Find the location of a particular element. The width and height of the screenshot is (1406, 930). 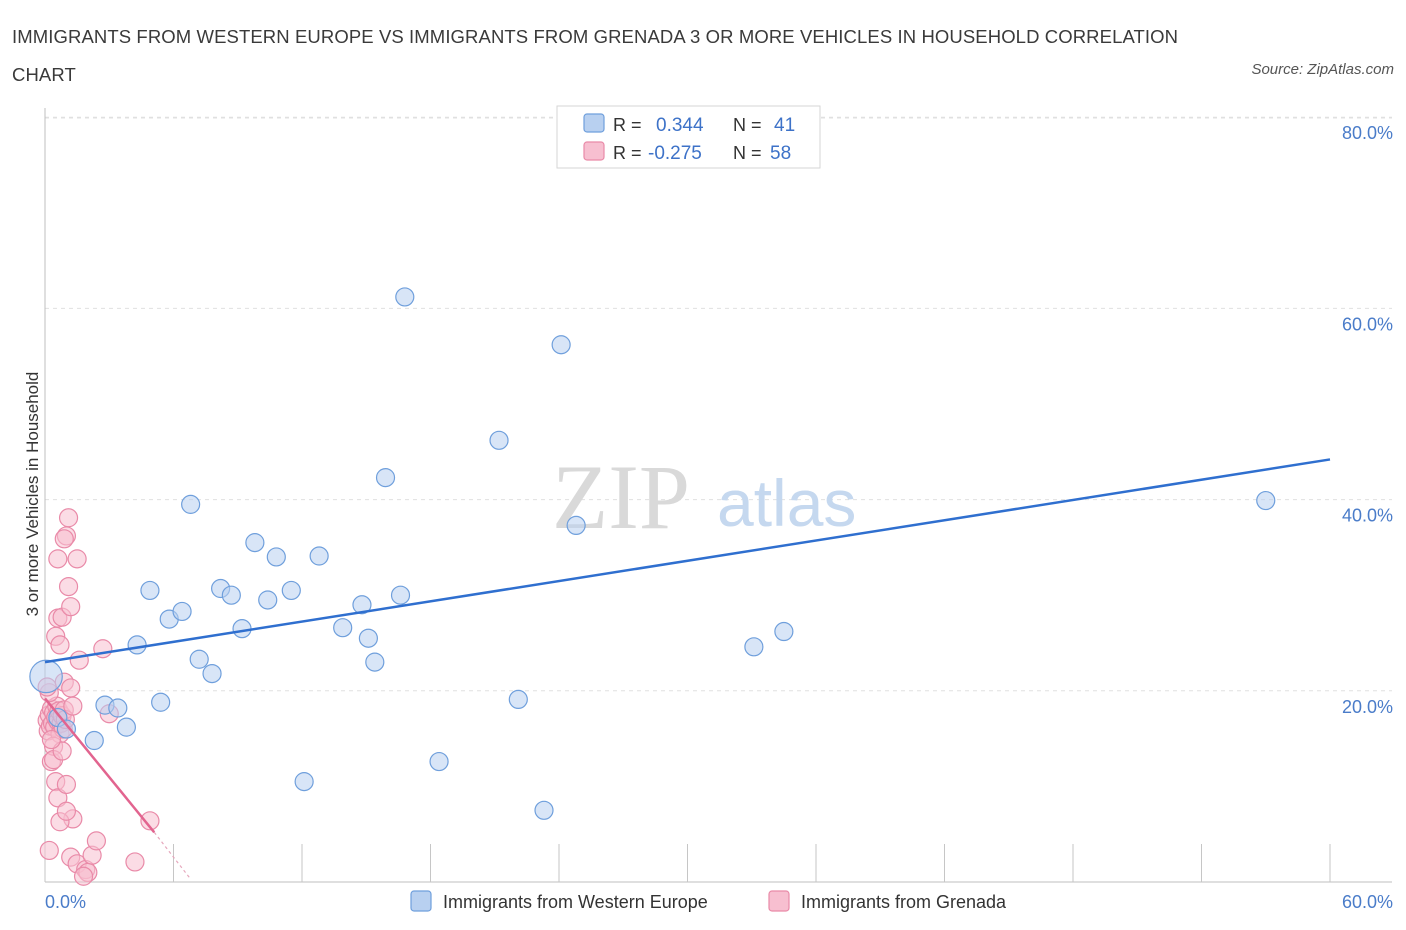

x-tick-max: 60.0% is located at coordinates (1367, 902).